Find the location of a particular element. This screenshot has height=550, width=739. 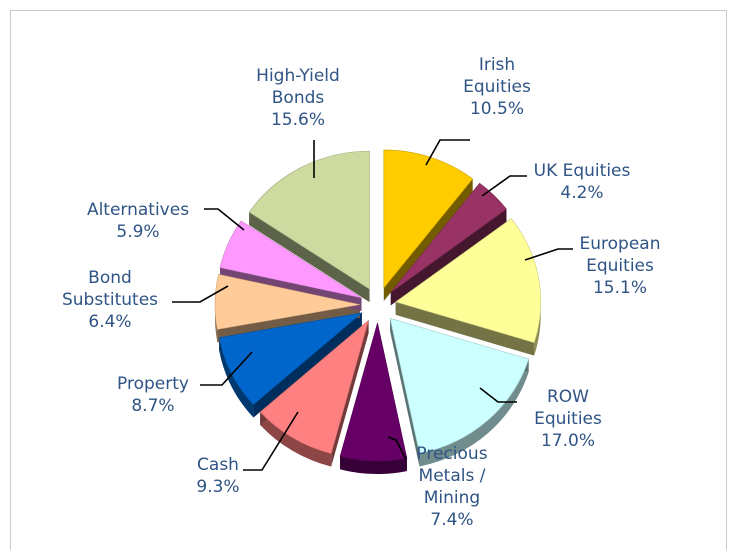

pie-slice-row-equities is located at coordinates (459, 385).